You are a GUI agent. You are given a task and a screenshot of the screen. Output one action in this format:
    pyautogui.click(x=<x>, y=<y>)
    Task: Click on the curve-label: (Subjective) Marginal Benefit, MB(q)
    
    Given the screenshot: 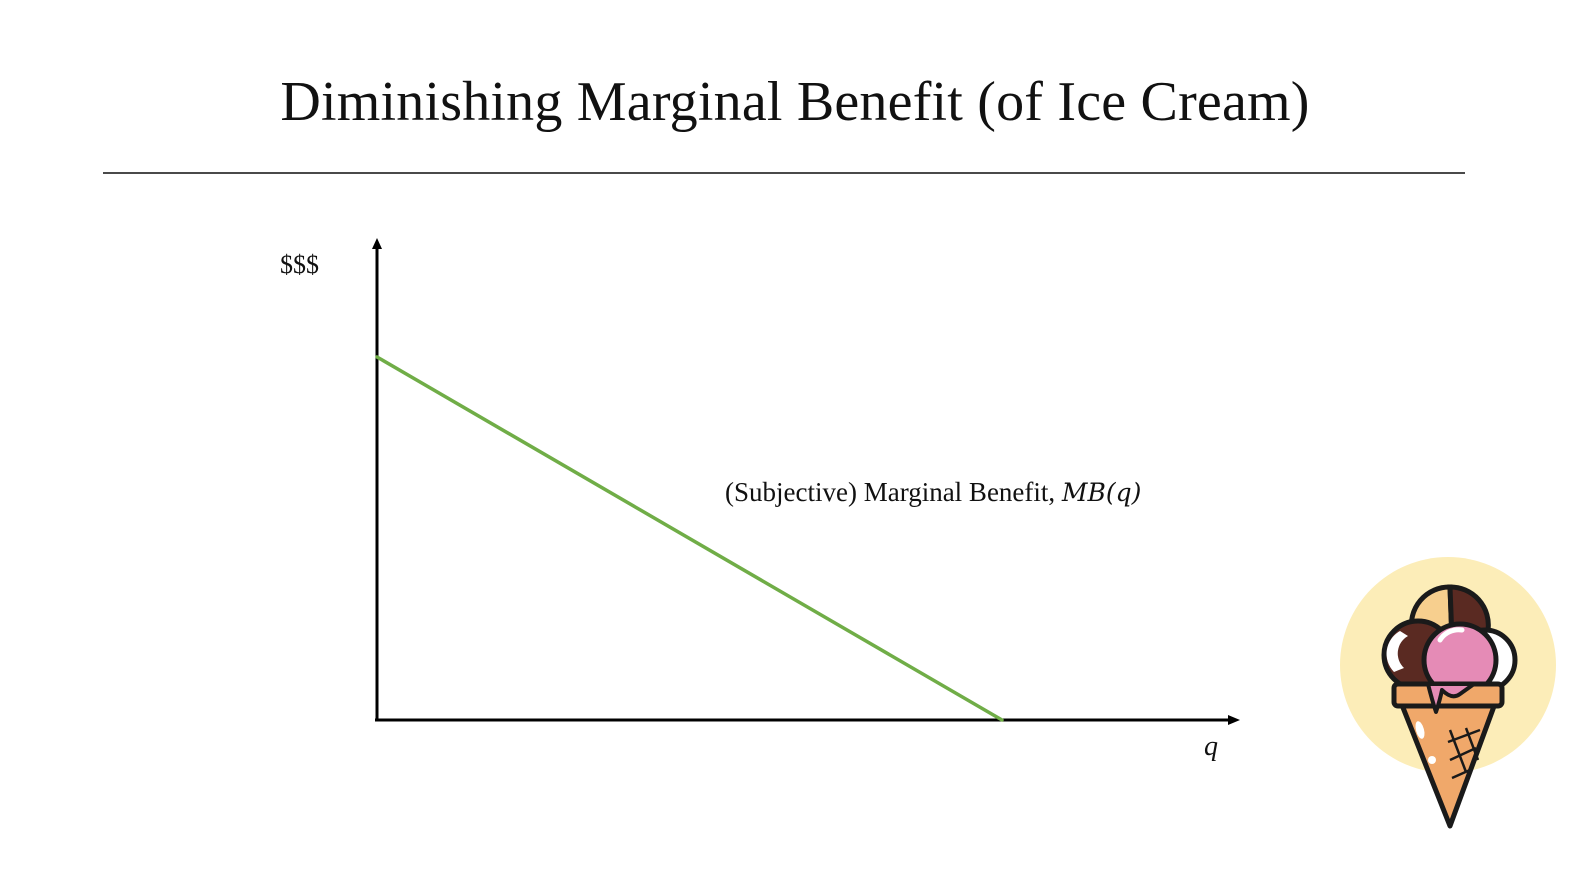 What is the action you would take?
    pyautogui.click(x=933, y=492)
    